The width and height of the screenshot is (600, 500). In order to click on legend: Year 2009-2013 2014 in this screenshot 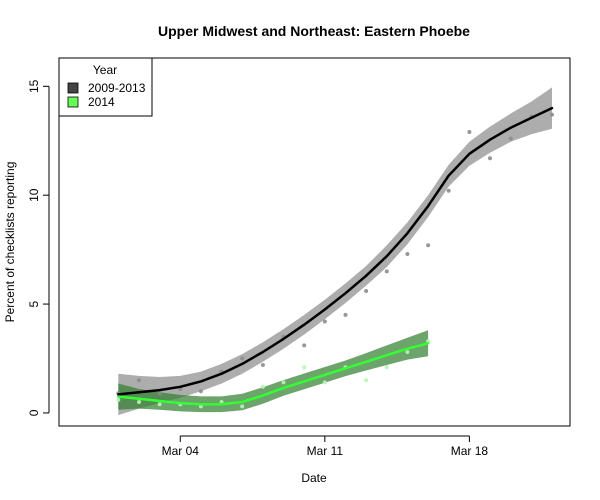, I will do `click(105, 87)`.